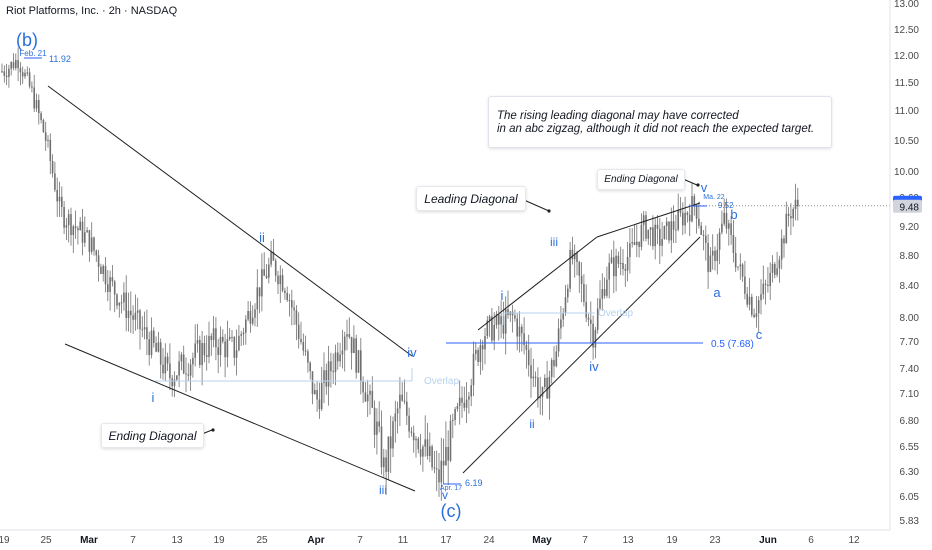  I want to click on x-tick-label: 19, so click(5, 540).